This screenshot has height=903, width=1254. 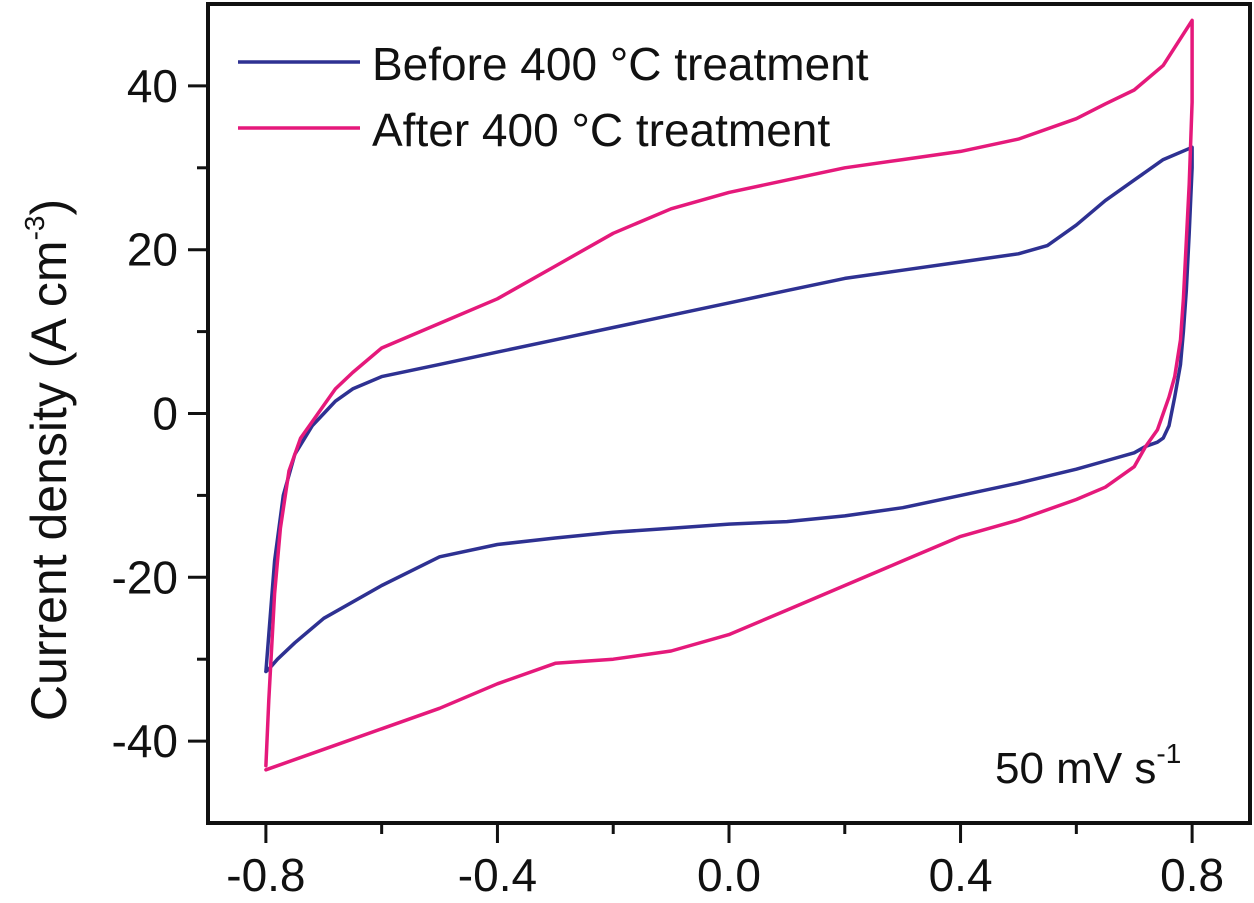 What do you see at coordinates (152, 250) in the screenshot?
I see `y-tick-label: 20` at bounding box center [152, 250].